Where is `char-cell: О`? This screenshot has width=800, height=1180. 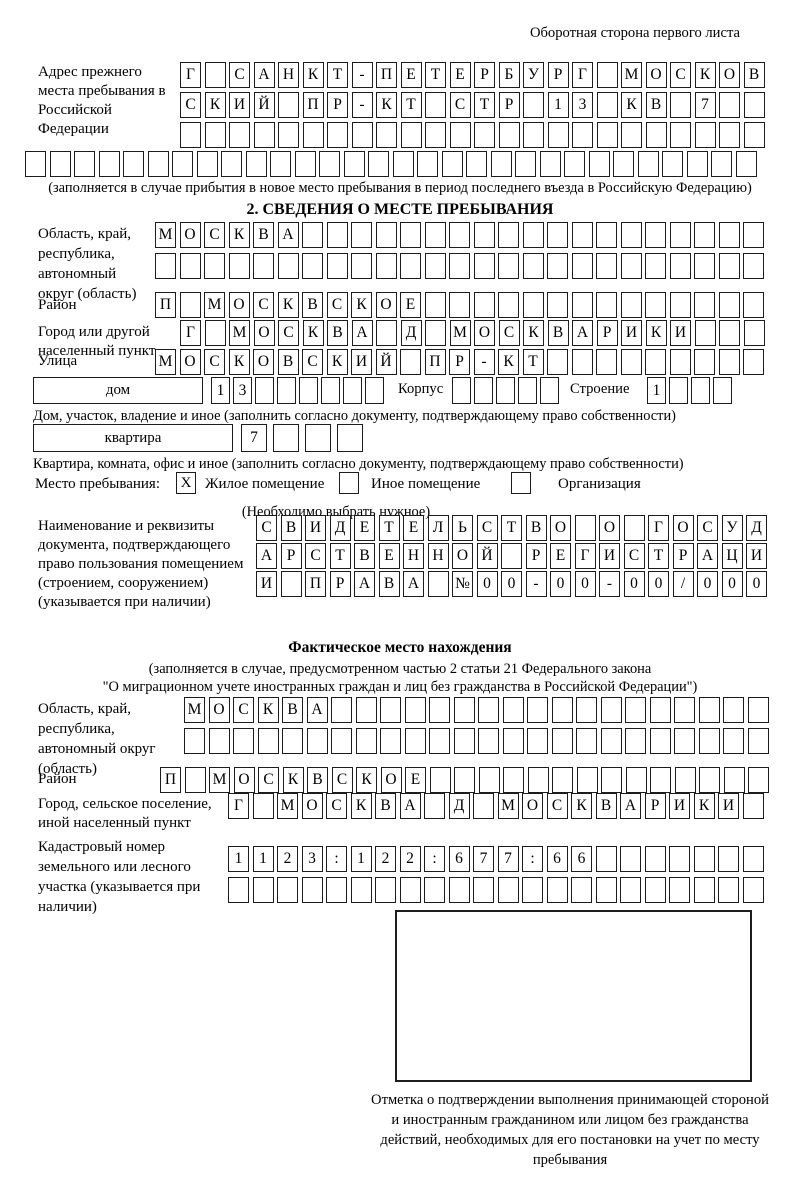
char-cell: О is located at coordinates (729, 75).